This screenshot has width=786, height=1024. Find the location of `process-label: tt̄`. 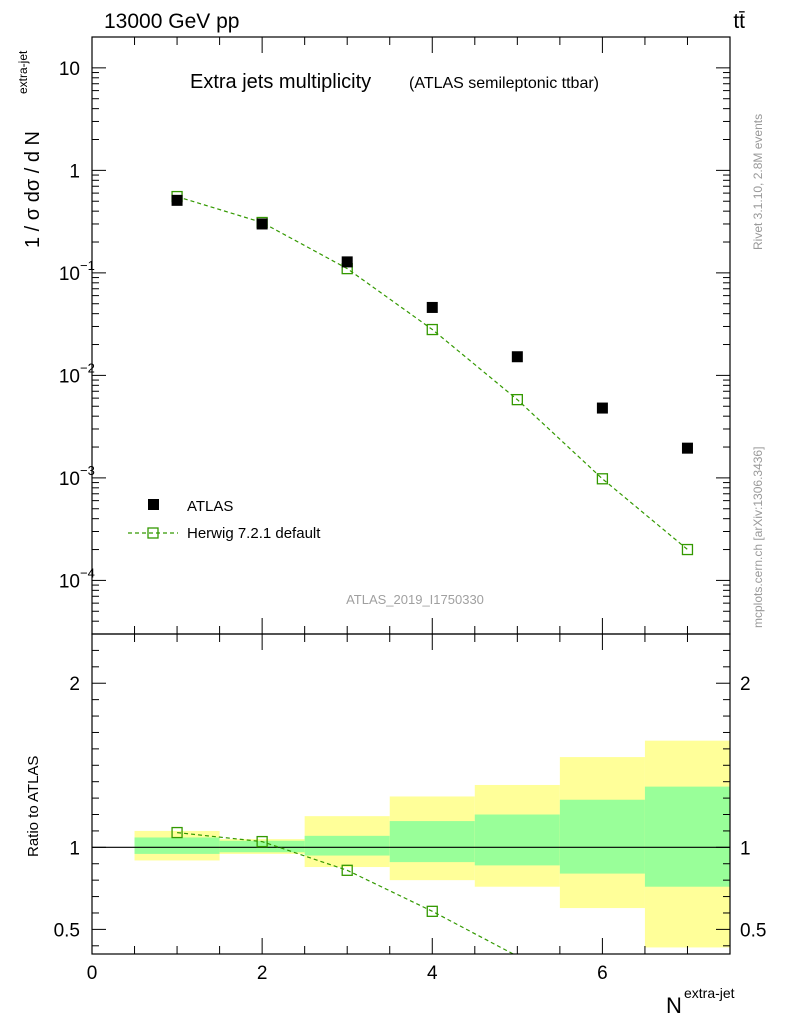

process-label: tt̄ is located at coordinates (739, 21).